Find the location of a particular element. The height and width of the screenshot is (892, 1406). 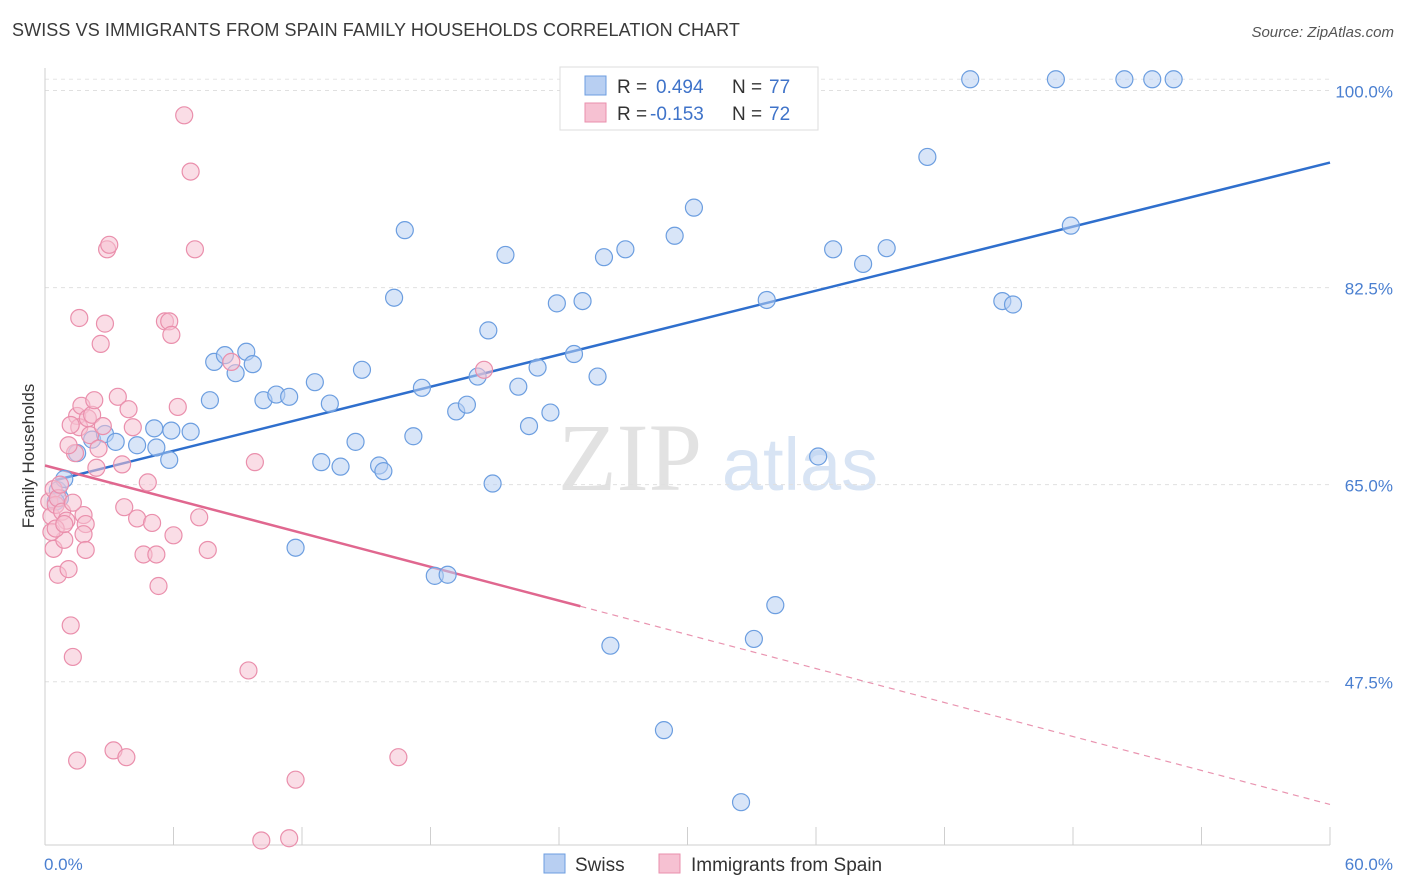

legend-n-value-spain: 72 is located at coordinates (779, 114).